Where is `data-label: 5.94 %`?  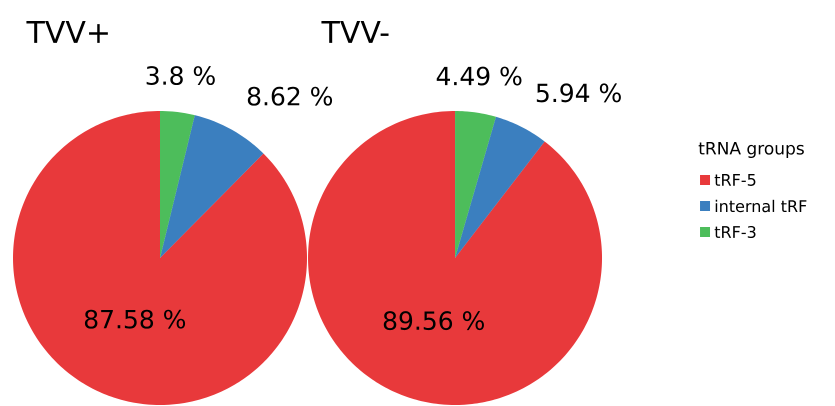
data-label: 5.94 % is located at coordinates (578, 92).